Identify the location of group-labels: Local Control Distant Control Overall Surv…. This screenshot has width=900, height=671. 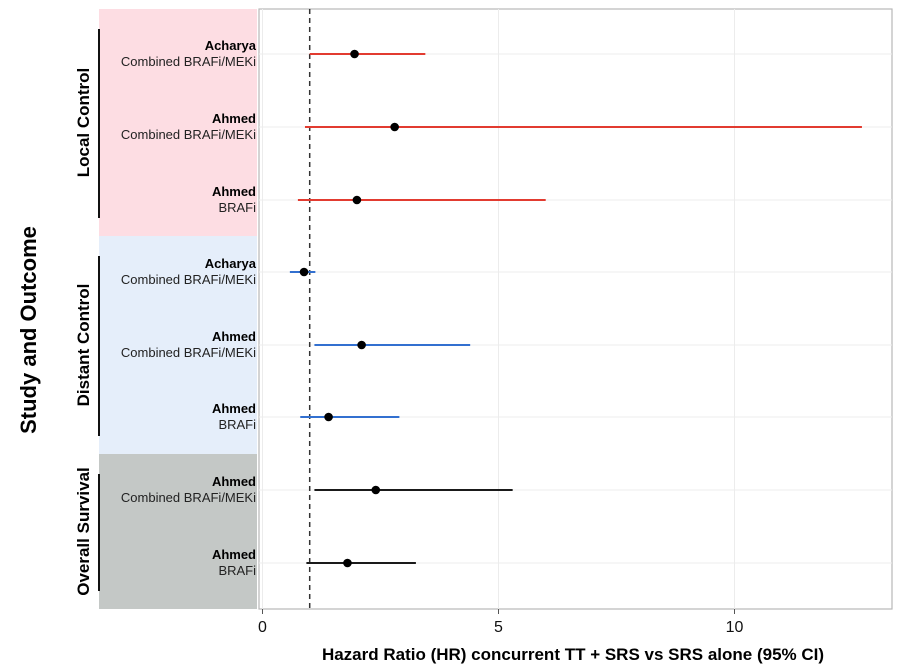
(87, 312).